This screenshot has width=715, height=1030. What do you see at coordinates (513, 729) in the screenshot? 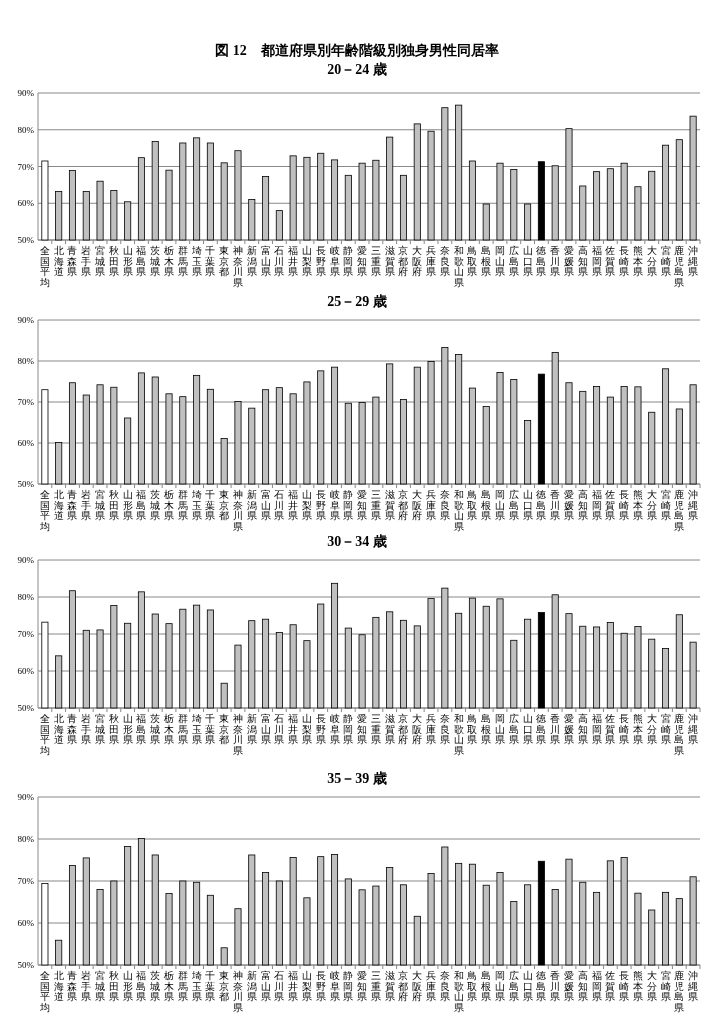
I see `x-tick-label: 広島県` at bounding box center [513, 729].